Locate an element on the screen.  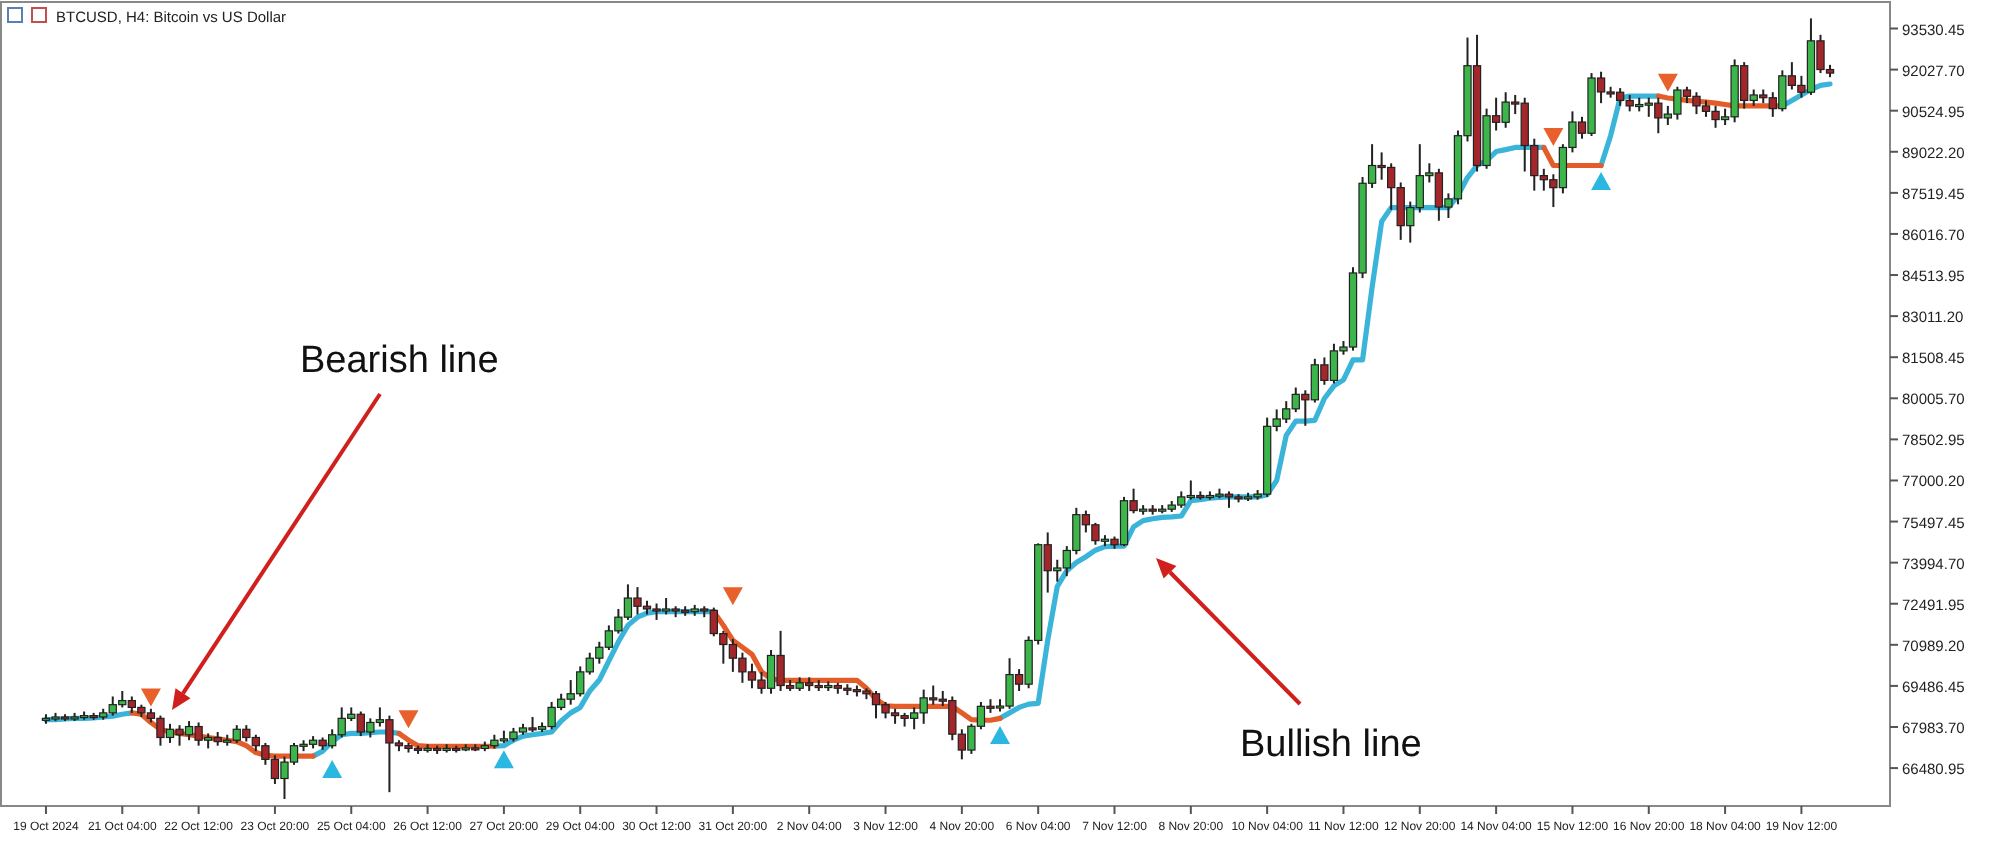
annotation: Bullish line is located at coordinates (1331, 745).